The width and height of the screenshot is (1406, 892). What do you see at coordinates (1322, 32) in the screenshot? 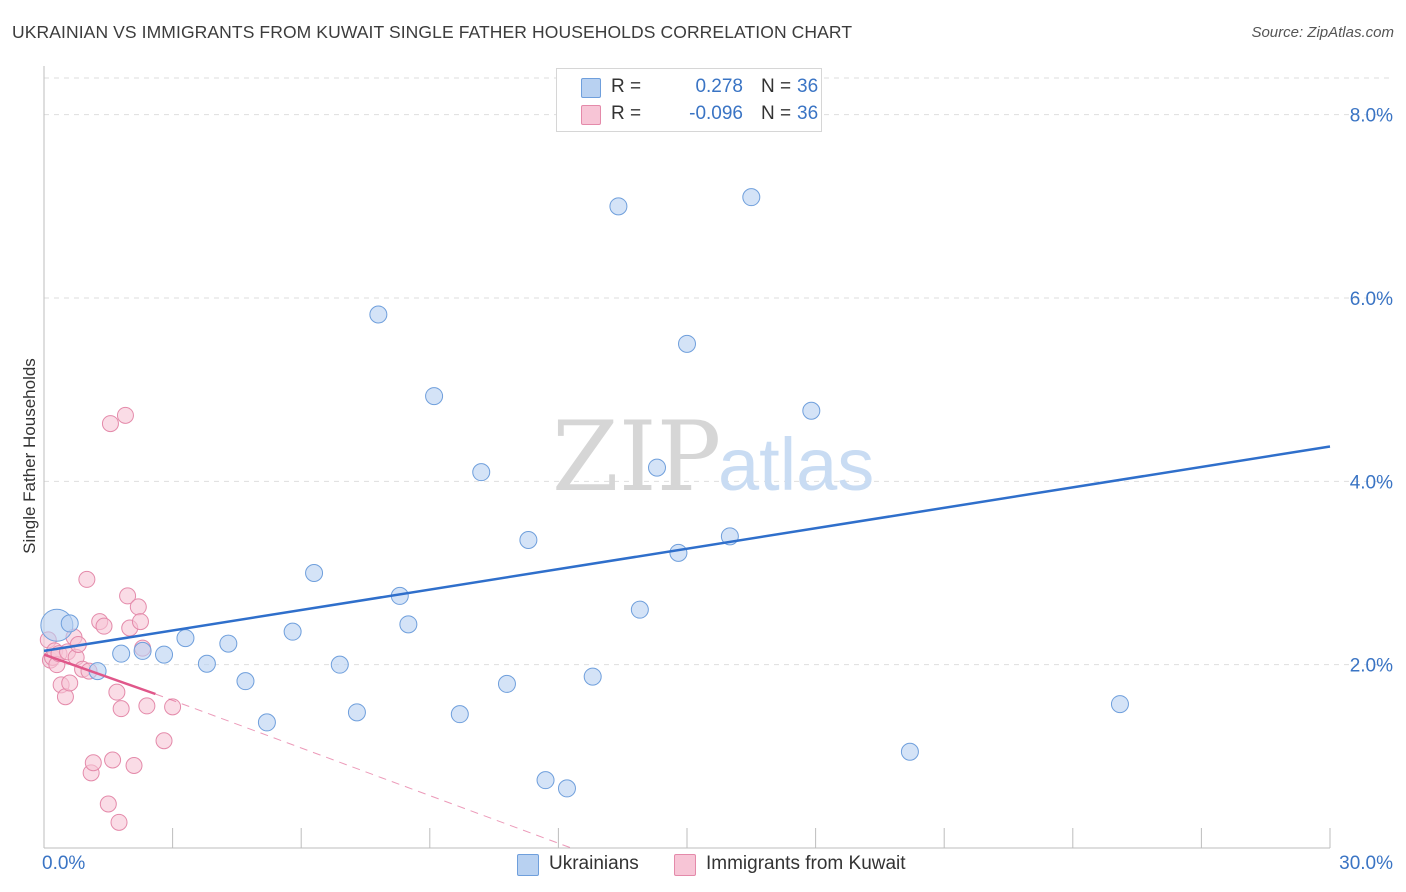
I see `source-label: Source: ZipAtlas.com` at bounding box center [1322, 32].